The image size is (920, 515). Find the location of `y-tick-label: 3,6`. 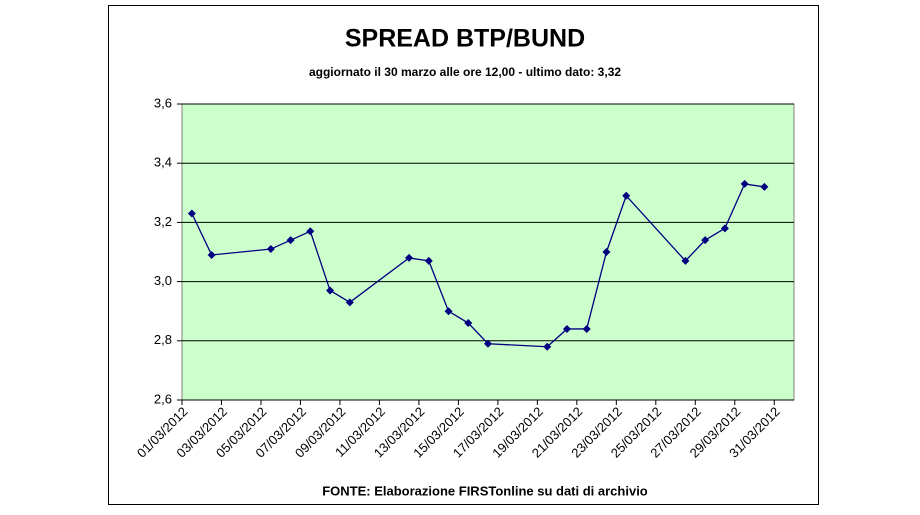

y-tick-label: 3,6 is located at coordinates (163, 102).